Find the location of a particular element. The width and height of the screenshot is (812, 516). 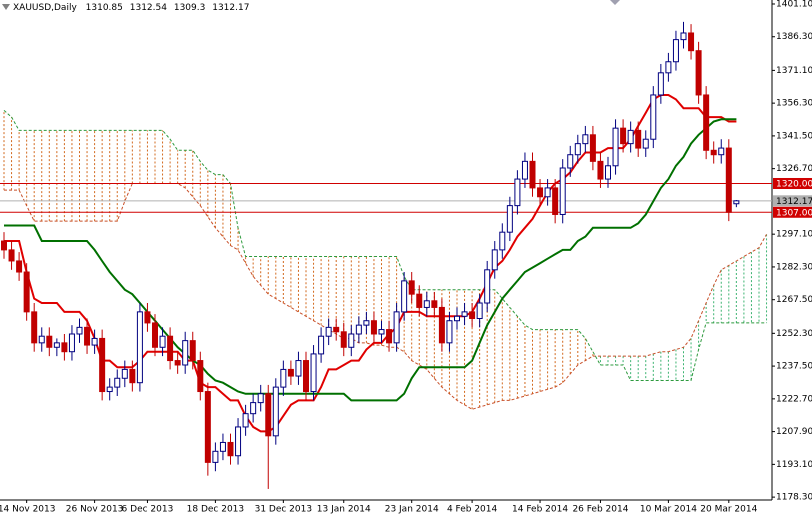

y-tick-label: 1297.10 is located at coordinates (794, 235).